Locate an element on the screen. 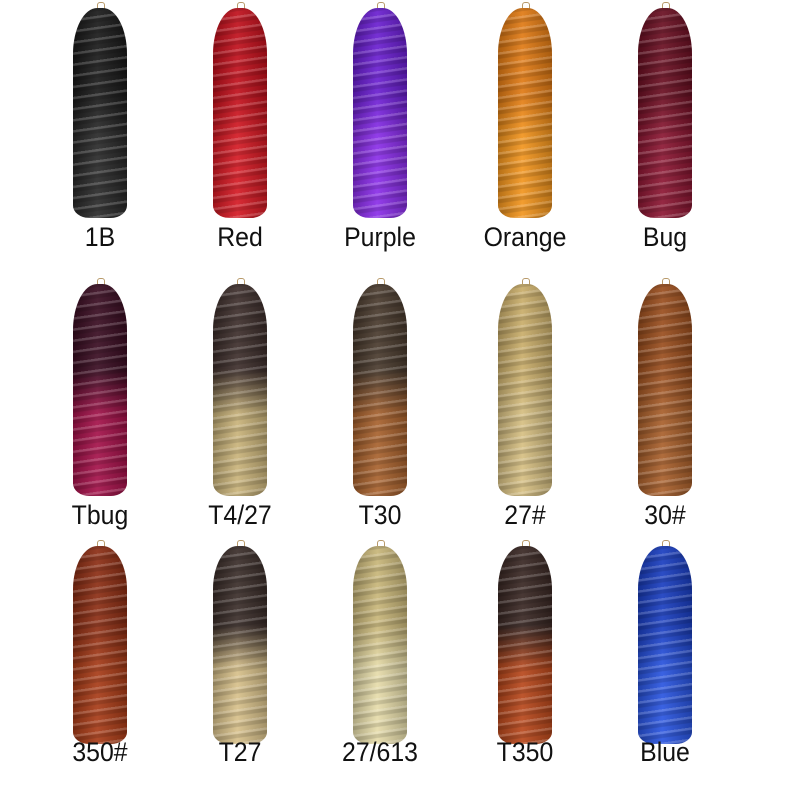  color-label: Blue is located at coordinates (665, 752).